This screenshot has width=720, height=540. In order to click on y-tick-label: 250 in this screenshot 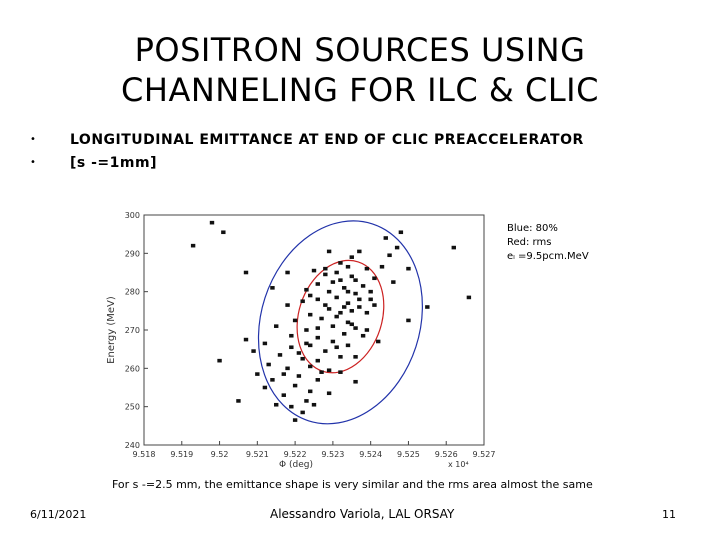, I will do `click(132, 407)`.